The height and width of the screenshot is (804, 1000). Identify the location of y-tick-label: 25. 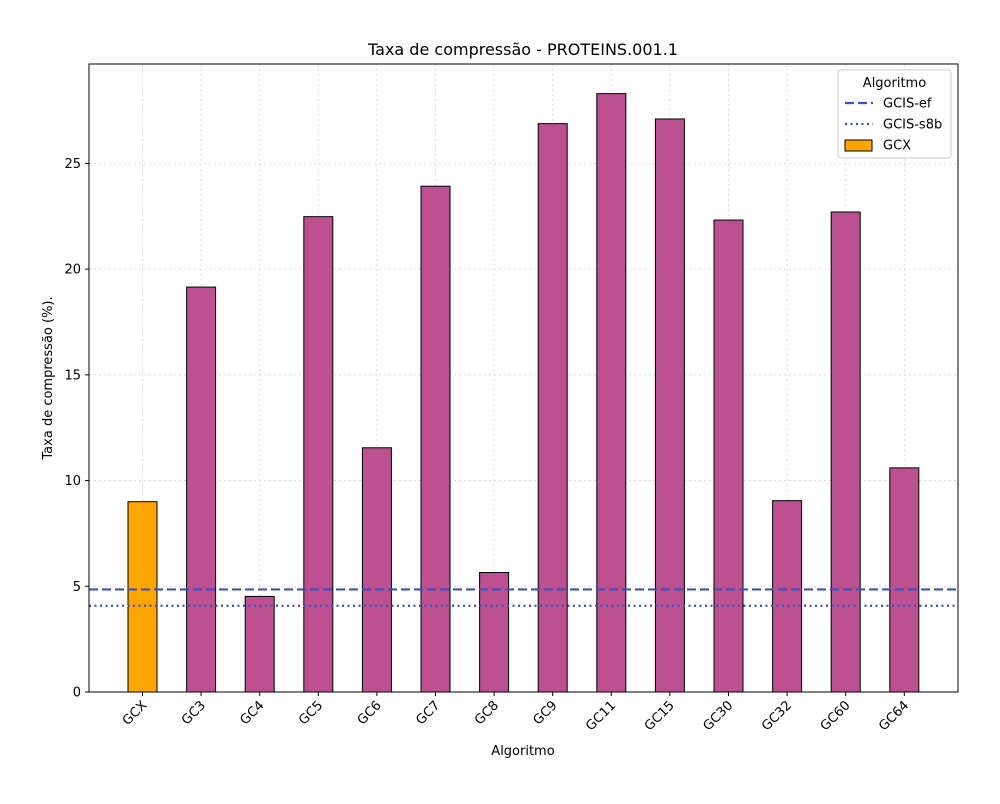
(72, 164).